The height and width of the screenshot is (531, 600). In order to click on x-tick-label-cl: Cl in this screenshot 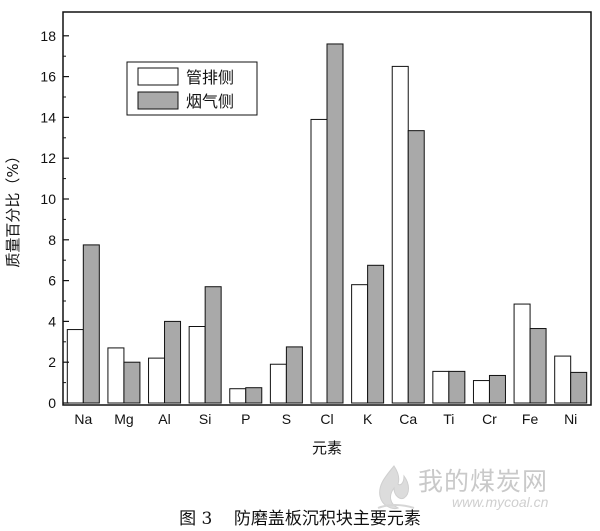, I will do `click(326, 419)`.